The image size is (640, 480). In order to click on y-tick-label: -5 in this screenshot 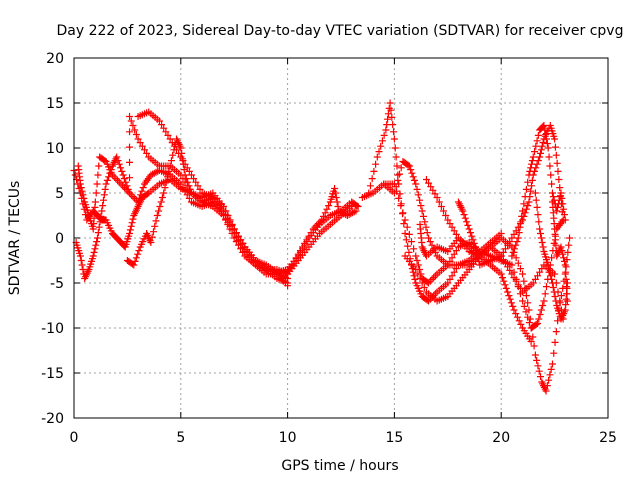, I will do `click(57, 284)`.